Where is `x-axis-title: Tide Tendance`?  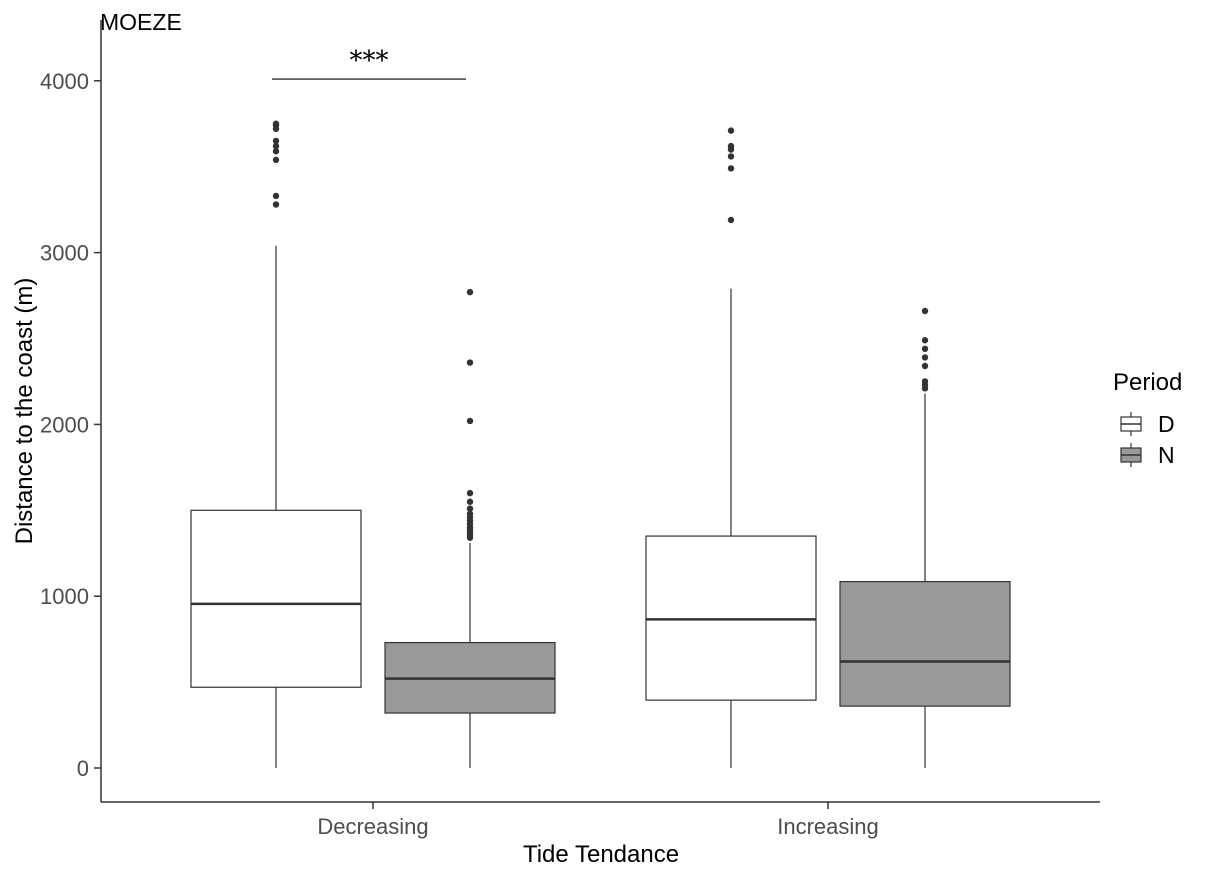 x-axis-title: Tide Tendance is located at coordinates (601, 854).